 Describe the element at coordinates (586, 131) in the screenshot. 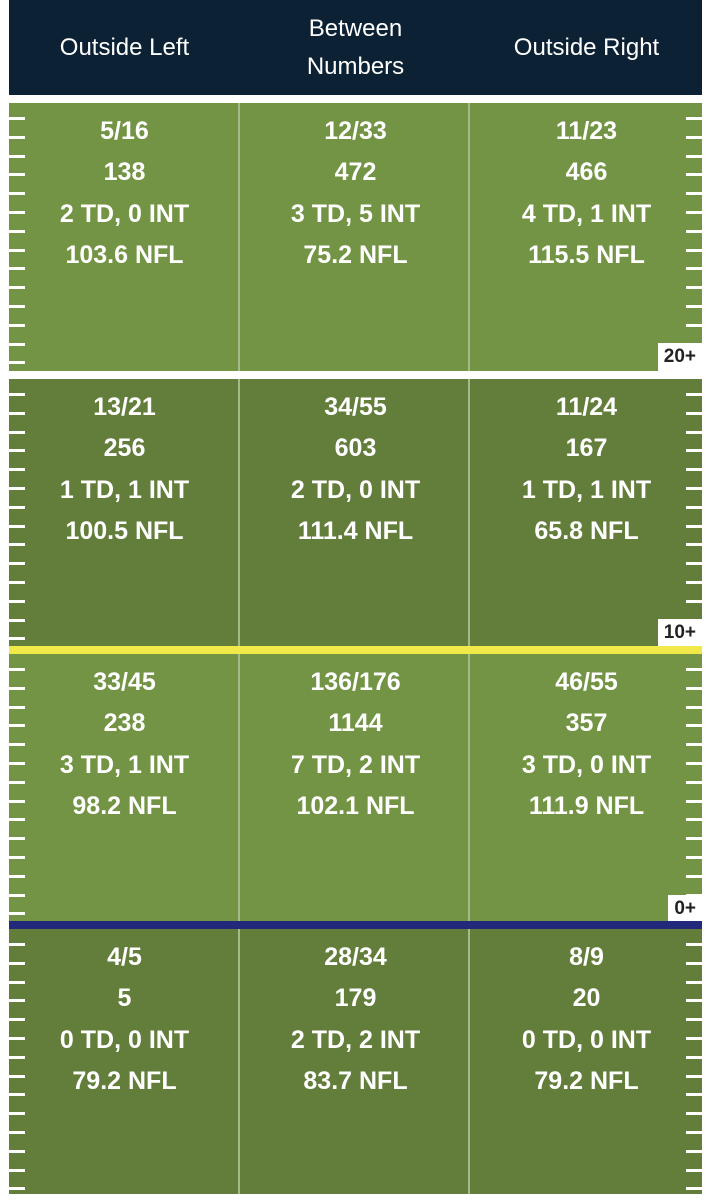

I see `stat-comp: 11/23` at that location.